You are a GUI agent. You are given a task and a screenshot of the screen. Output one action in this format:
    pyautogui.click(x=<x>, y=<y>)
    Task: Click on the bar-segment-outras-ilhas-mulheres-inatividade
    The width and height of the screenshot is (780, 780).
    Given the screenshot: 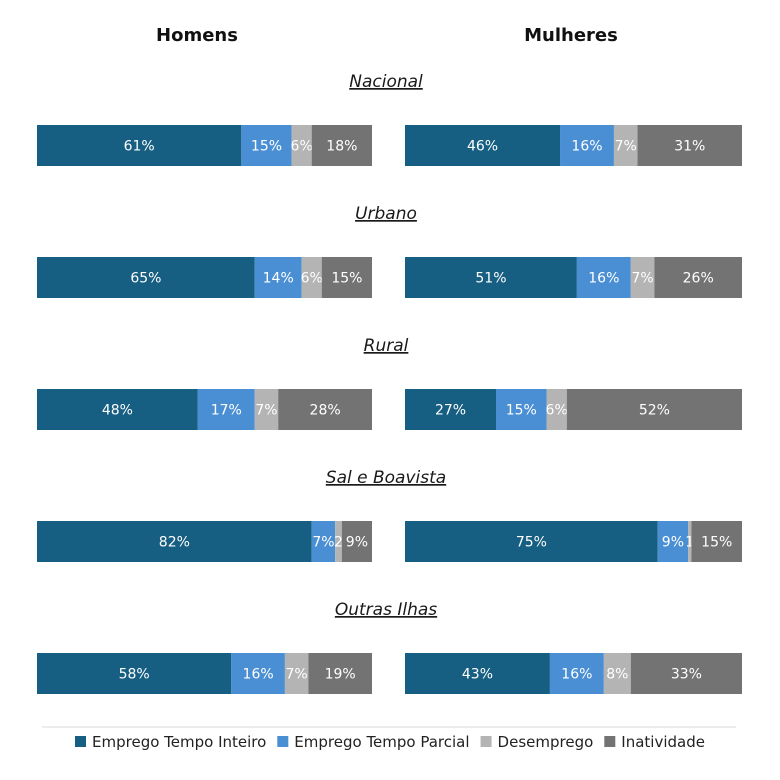 What is the action you would take?
    pyautogui.click(x=686, y=673)
    